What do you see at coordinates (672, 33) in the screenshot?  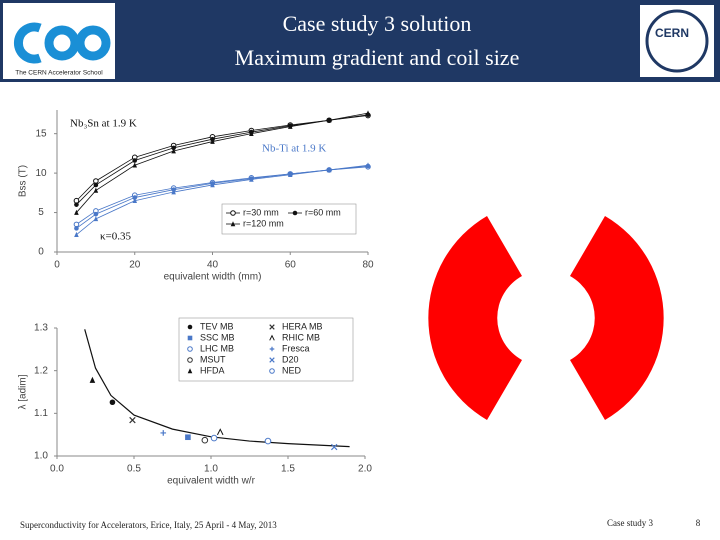 I see `cern-logo-text: CERN` at bounding box center [672, 33].